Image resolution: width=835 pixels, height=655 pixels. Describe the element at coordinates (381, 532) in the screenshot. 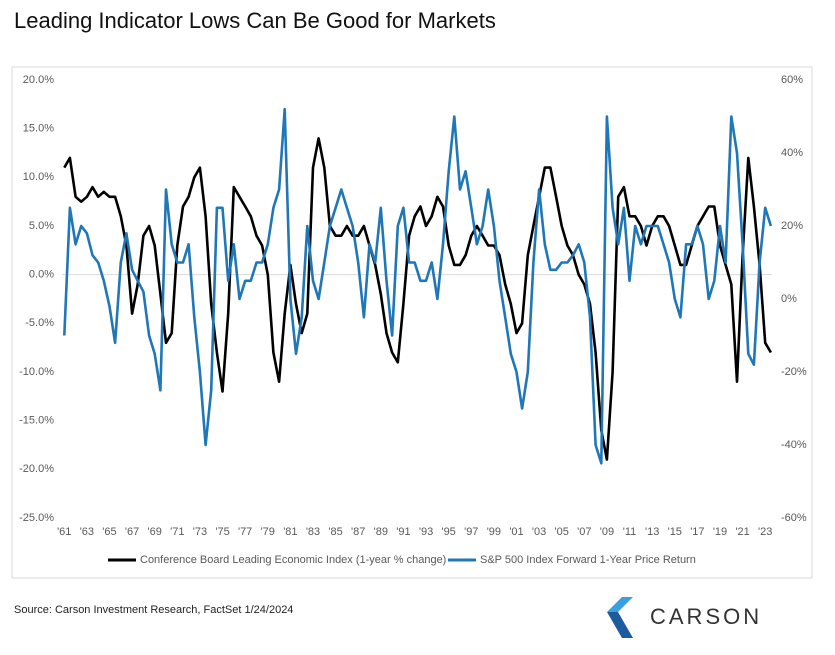

I see `x-tick-label: '89` at that location.